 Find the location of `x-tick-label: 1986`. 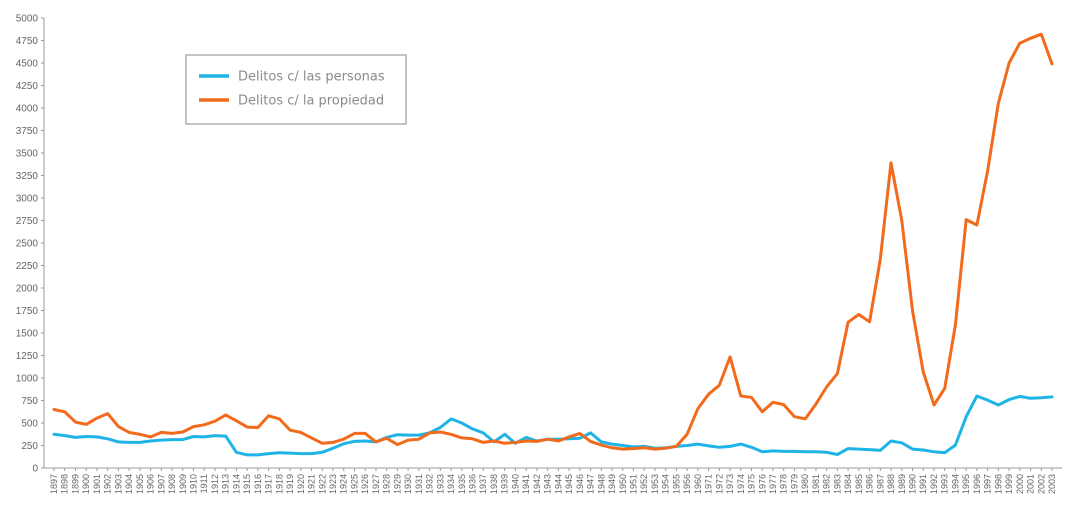

x-tick-label: 1986 is located at coordinates (870, 484).